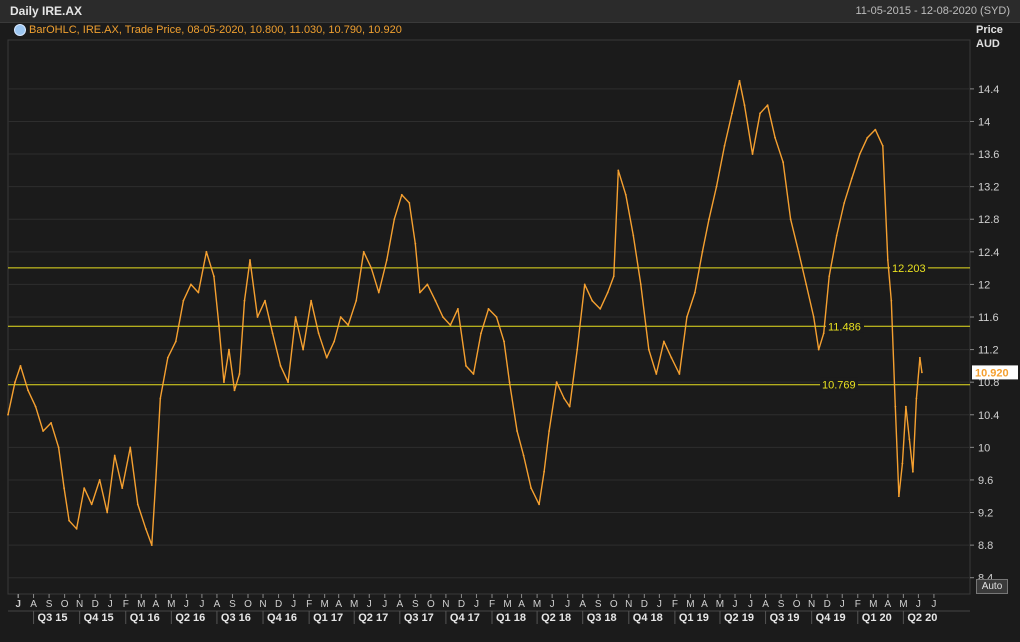 The image size is (1020, 642). I want to click on x-month-label: F, so click(309, 604).